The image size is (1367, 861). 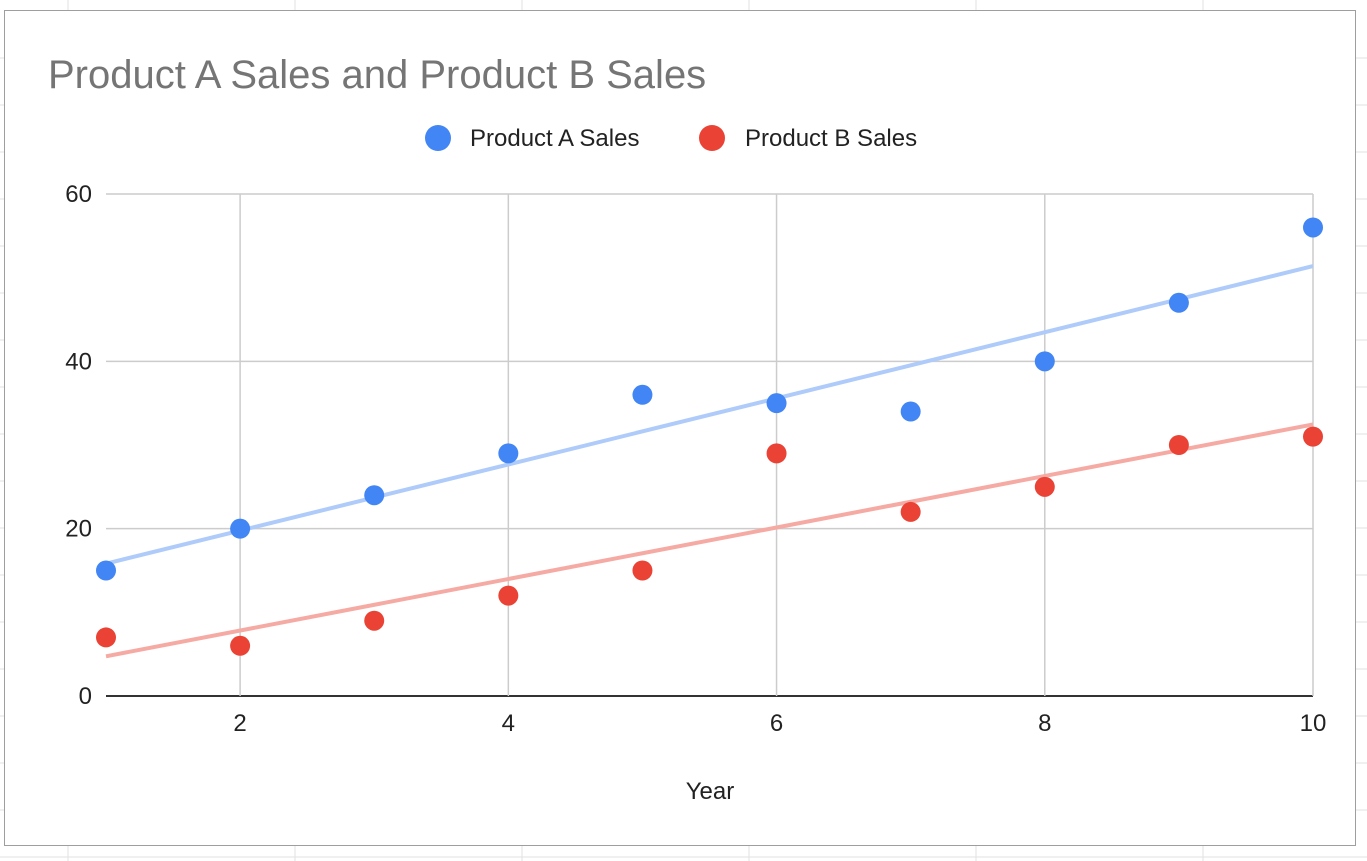 I want to click on x-tick-label: 4, so click(x=508, y=723).